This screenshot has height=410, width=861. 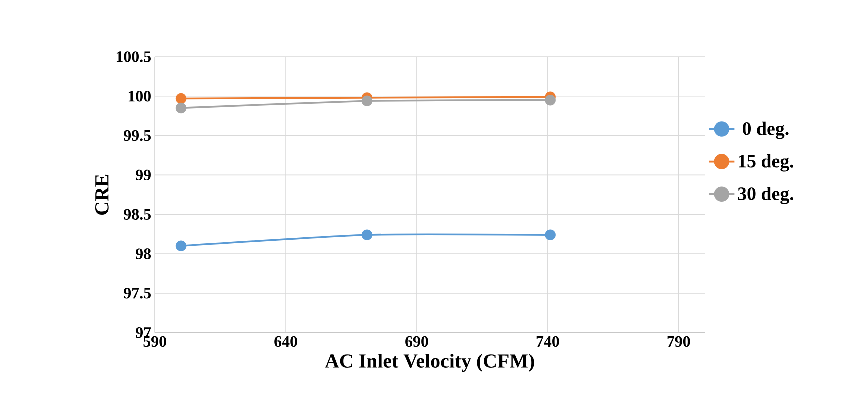 I want to click on legend-label: 0 deg., so click(x=766, y=131).